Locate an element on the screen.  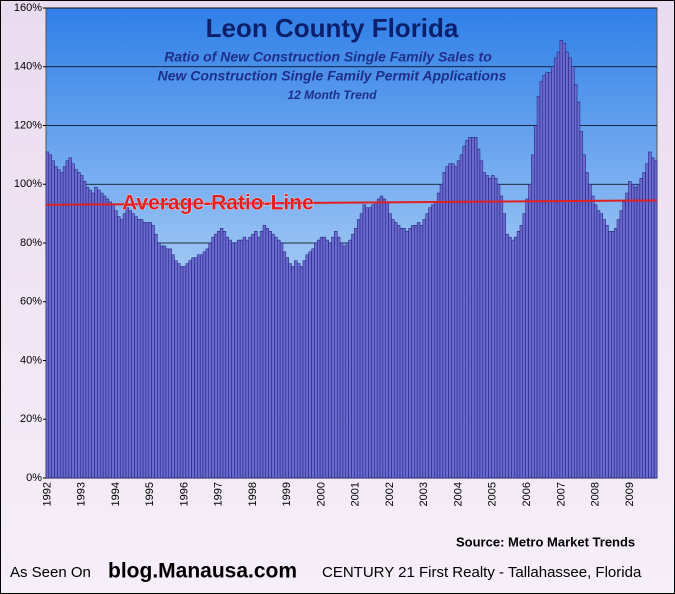
x-tick-label: 2009 is located at coordinates (630, 494).